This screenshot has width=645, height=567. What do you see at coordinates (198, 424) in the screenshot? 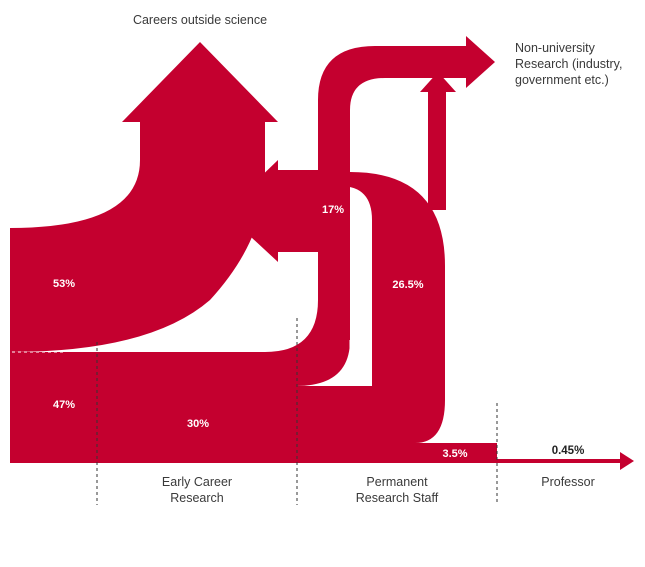
I see `percent-30: 30%` at bounding box center [198, 424].